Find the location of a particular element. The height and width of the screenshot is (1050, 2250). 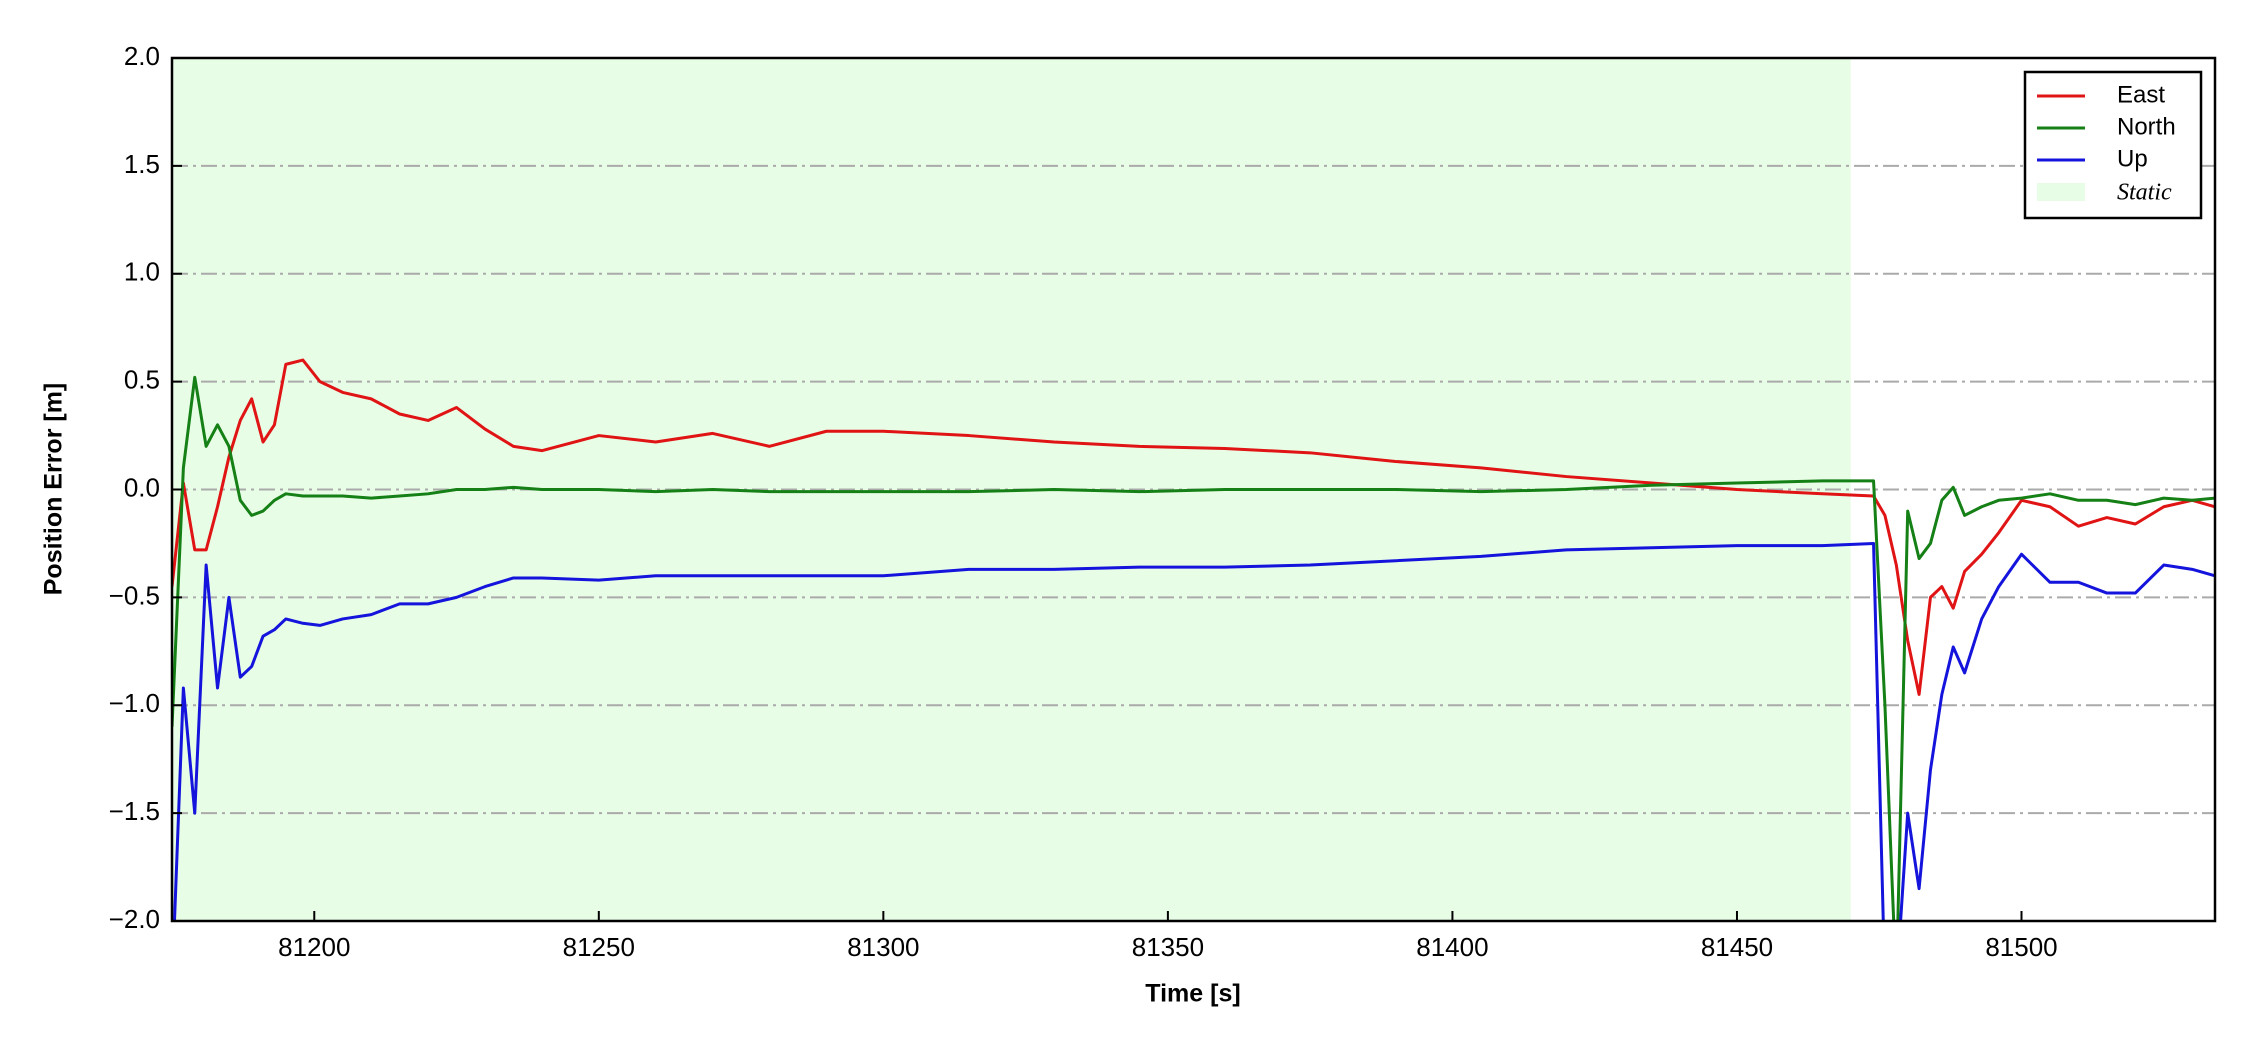

x-tick-label: 81200 is located at coordinates (314, 947).